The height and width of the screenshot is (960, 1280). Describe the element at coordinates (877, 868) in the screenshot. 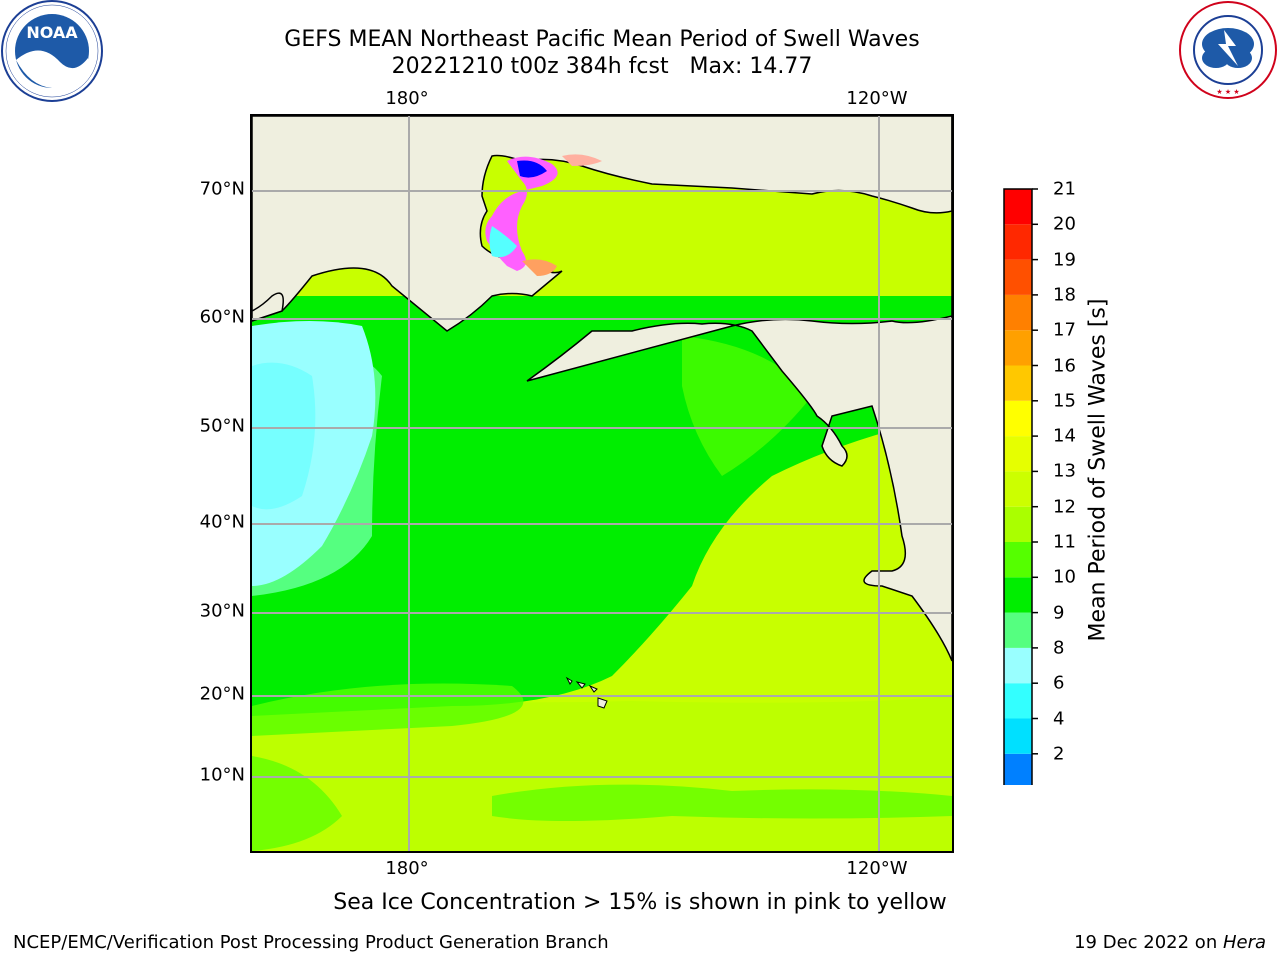

I see `lon-label-bottom-120w: 120°W` at that location.